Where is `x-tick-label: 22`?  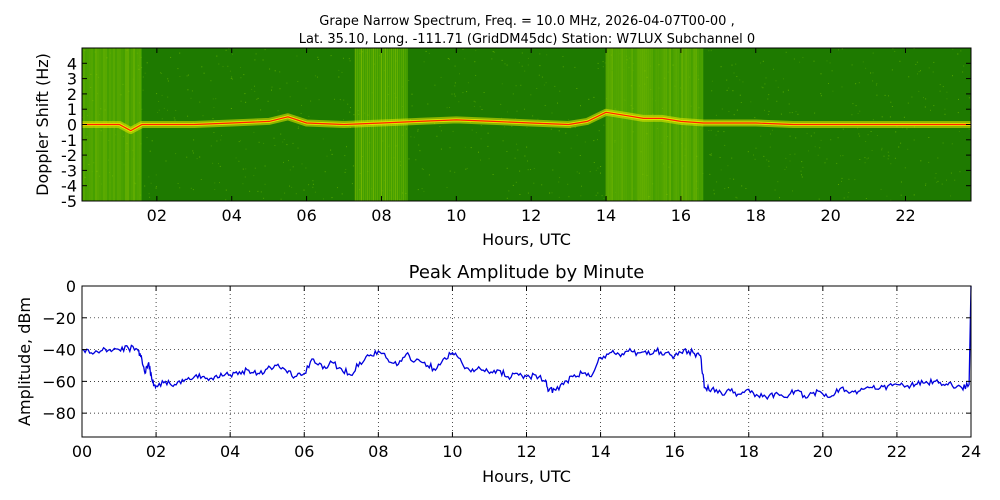
x-tick-label: 22 is located at coordinates (897, 451).